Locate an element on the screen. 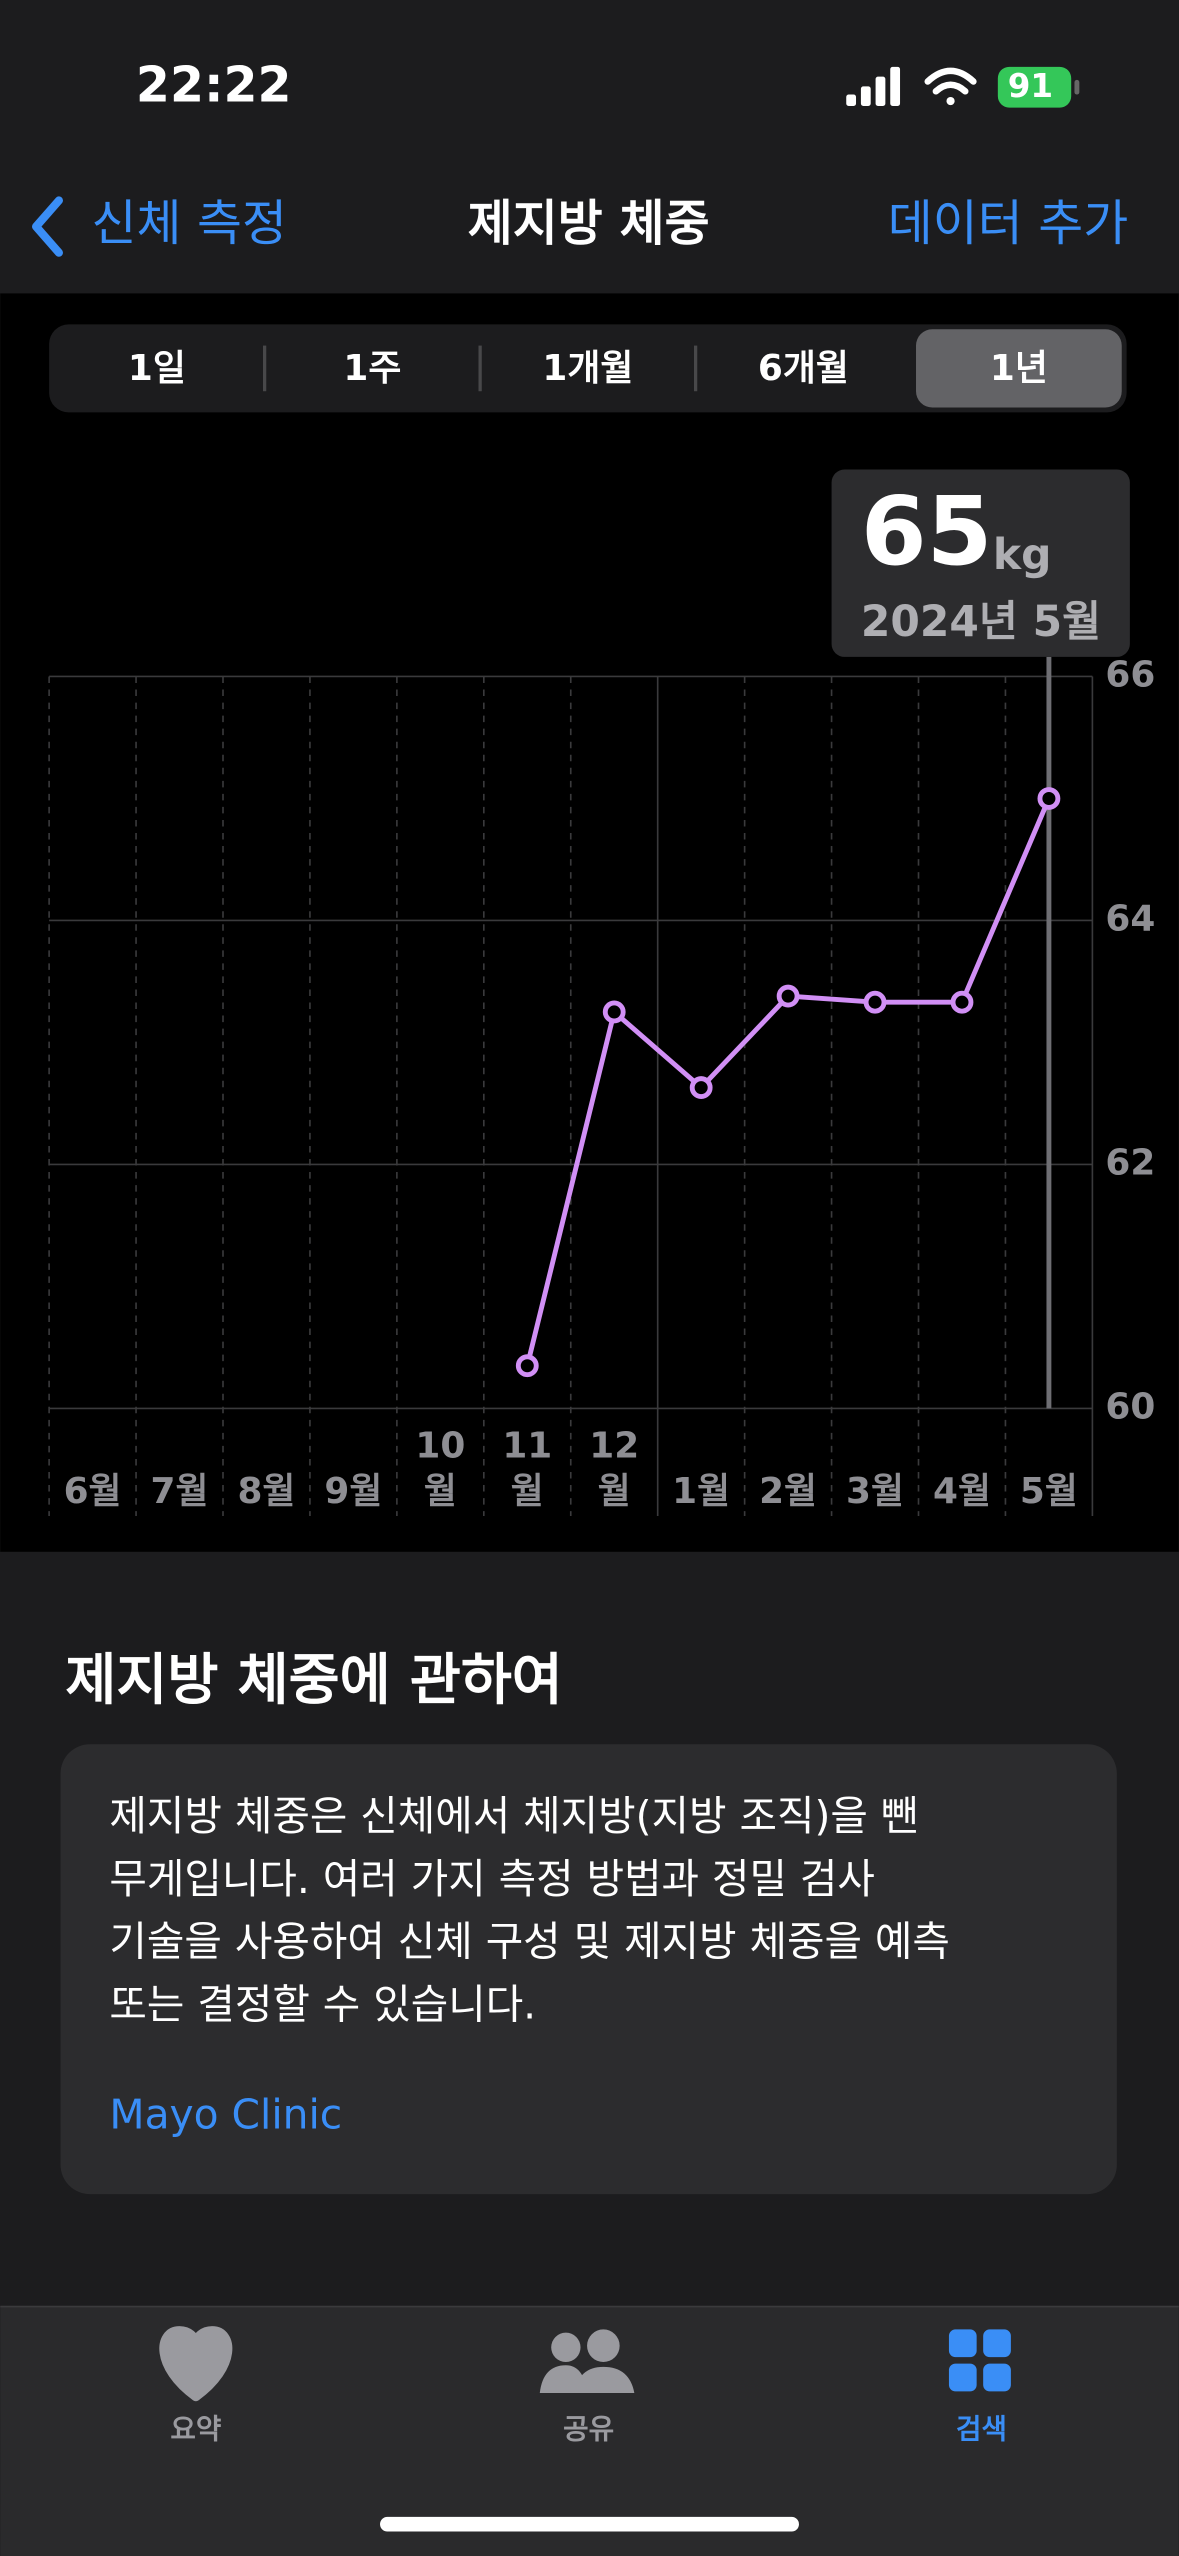  add-data-button: 데이터 추가 is located at coordinates (1008, 223).